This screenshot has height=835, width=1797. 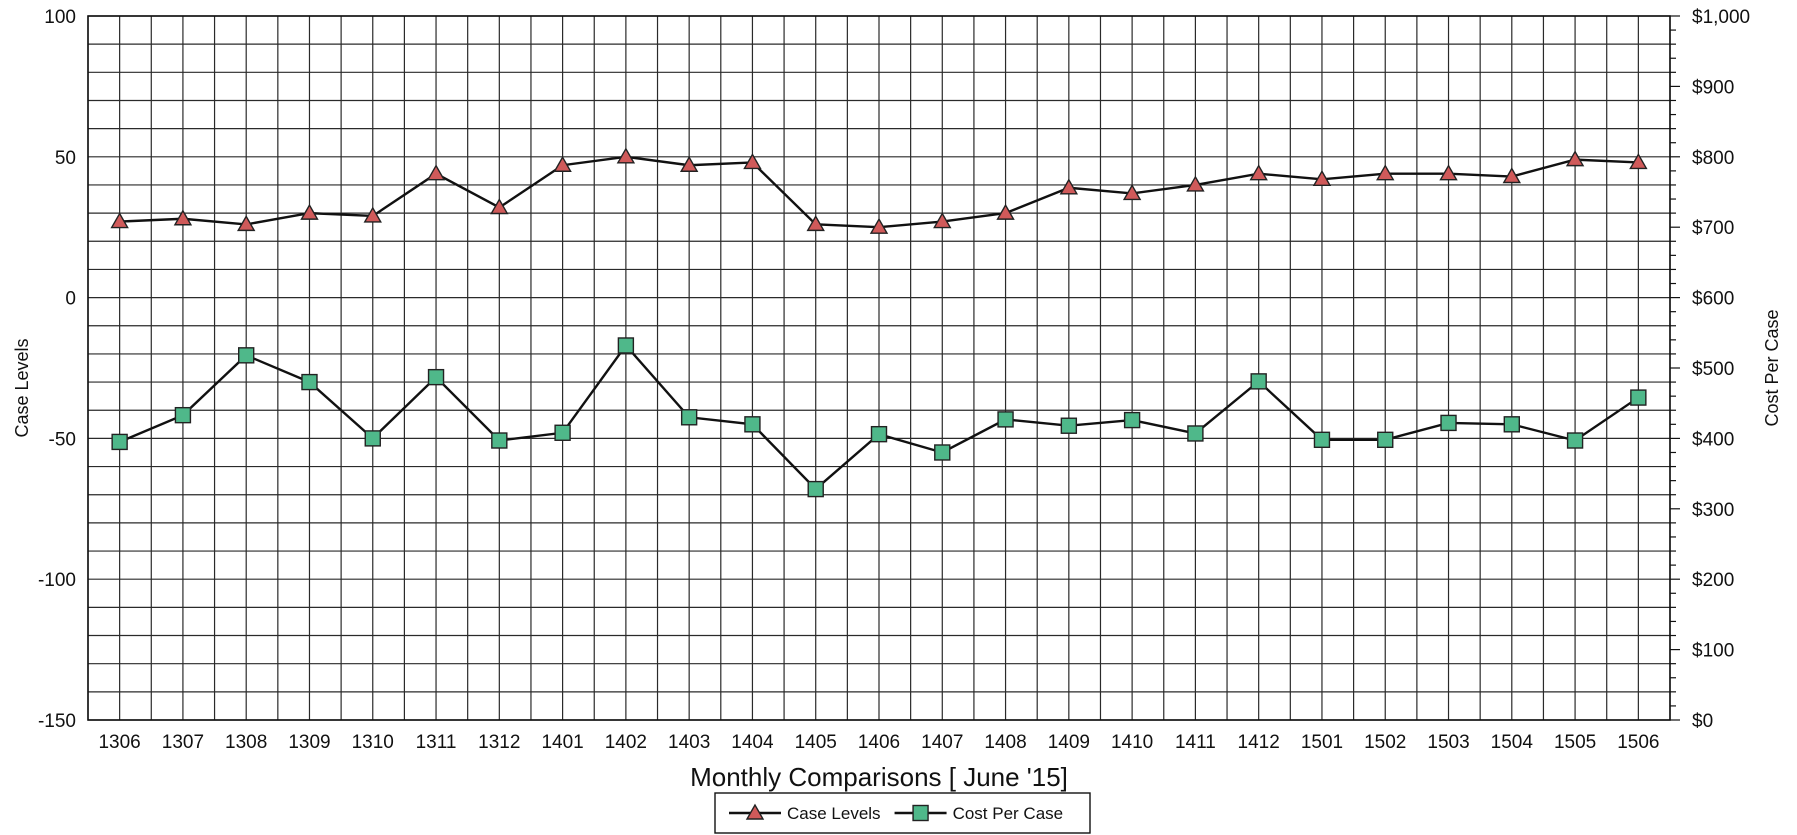 What do you see at coordinates (1713, 369) in the screenshot?
I see `y2-tick-label: $500` at bounding box center [1713, 369].